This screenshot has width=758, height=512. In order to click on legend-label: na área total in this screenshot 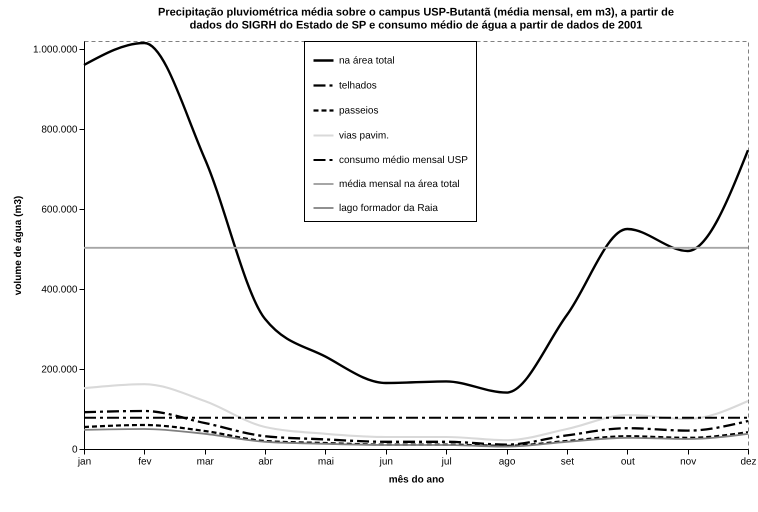, I will do `click(367, 61)`.